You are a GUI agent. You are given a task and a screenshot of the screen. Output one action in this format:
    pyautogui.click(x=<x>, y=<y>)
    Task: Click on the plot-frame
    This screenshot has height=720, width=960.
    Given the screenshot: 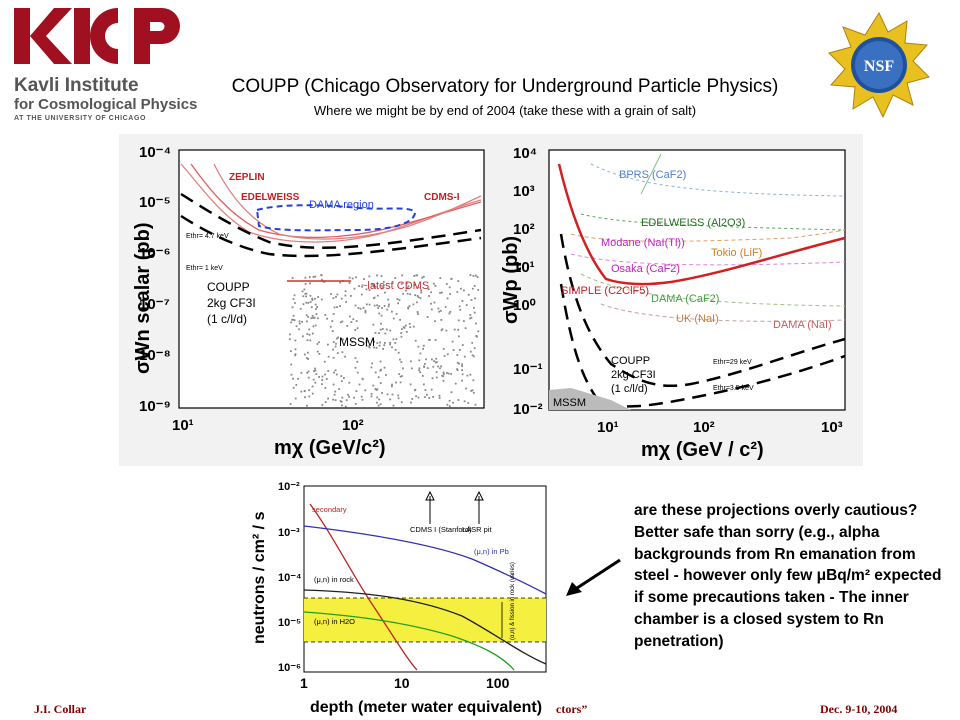 What is the action you would take?
    pyautogui.click(x=697, y=280)
    